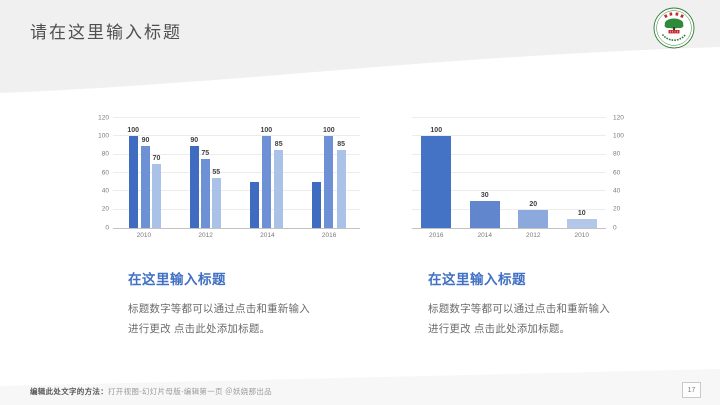 This screenshot has height=405, width=720. What do you see at coordinates (618, 136) in the screenshot?
I see `y-tick-label: 100` at bounding box center [618, 136].